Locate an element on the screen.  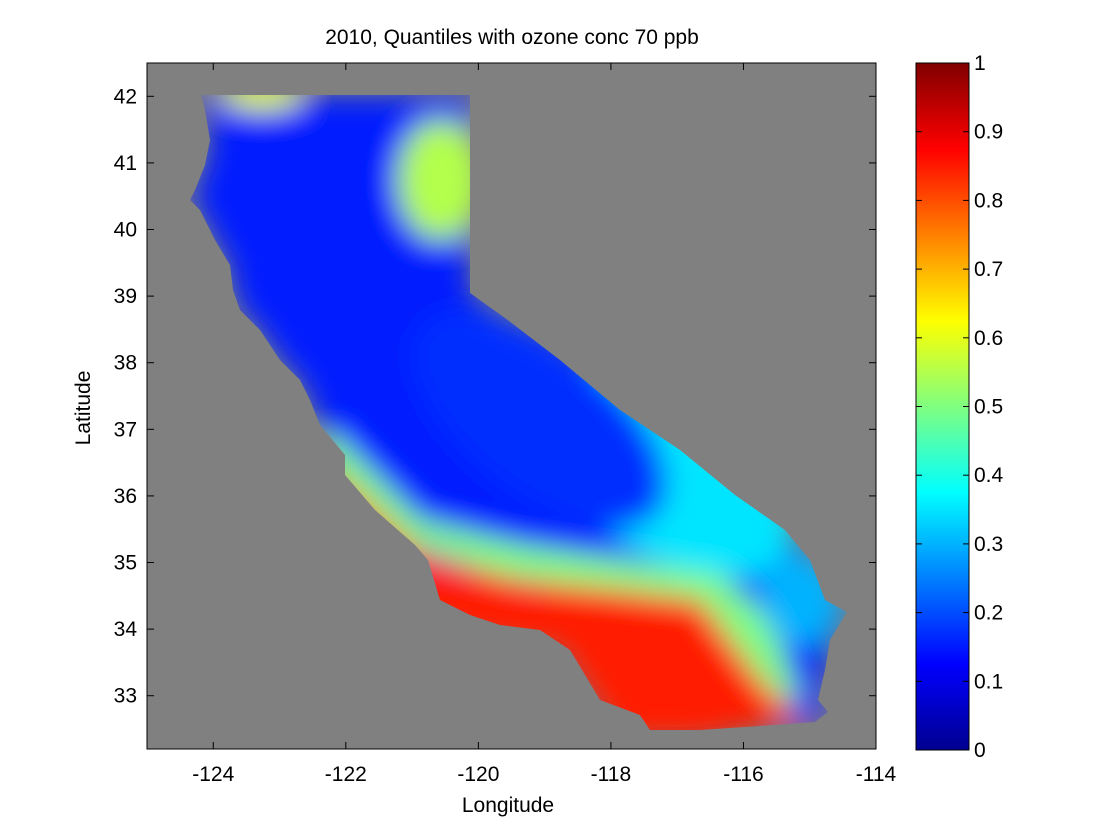
x-tick-label: -120 is located at coordinates (478, 774).